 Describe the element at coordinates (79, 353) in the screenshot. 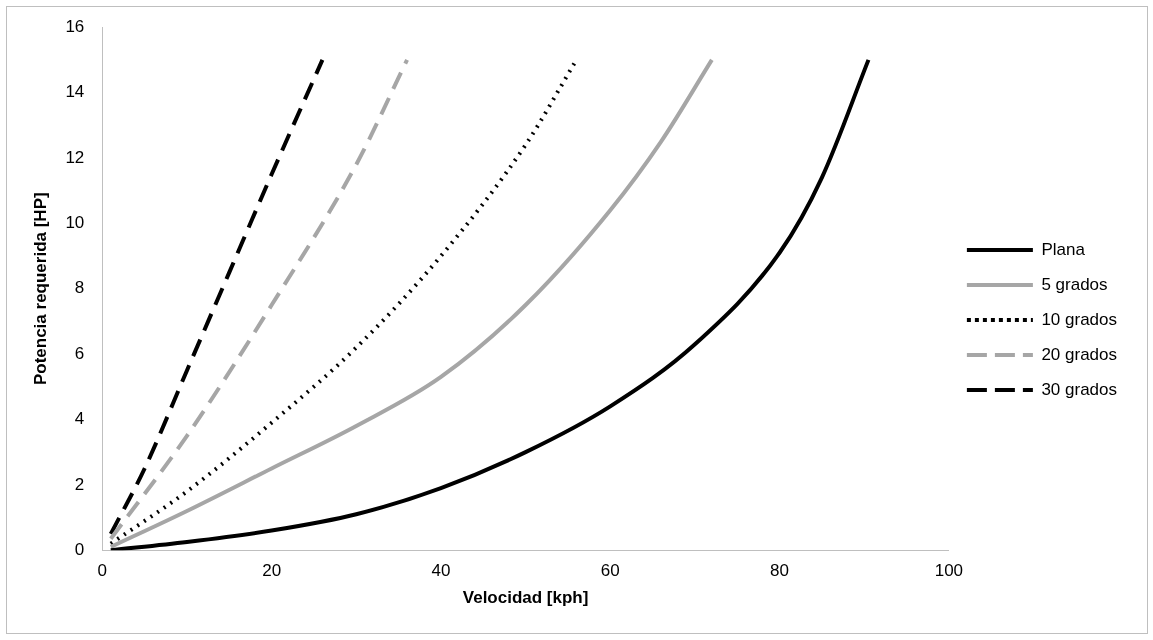

I see `y-tick-label: 6` at that location.